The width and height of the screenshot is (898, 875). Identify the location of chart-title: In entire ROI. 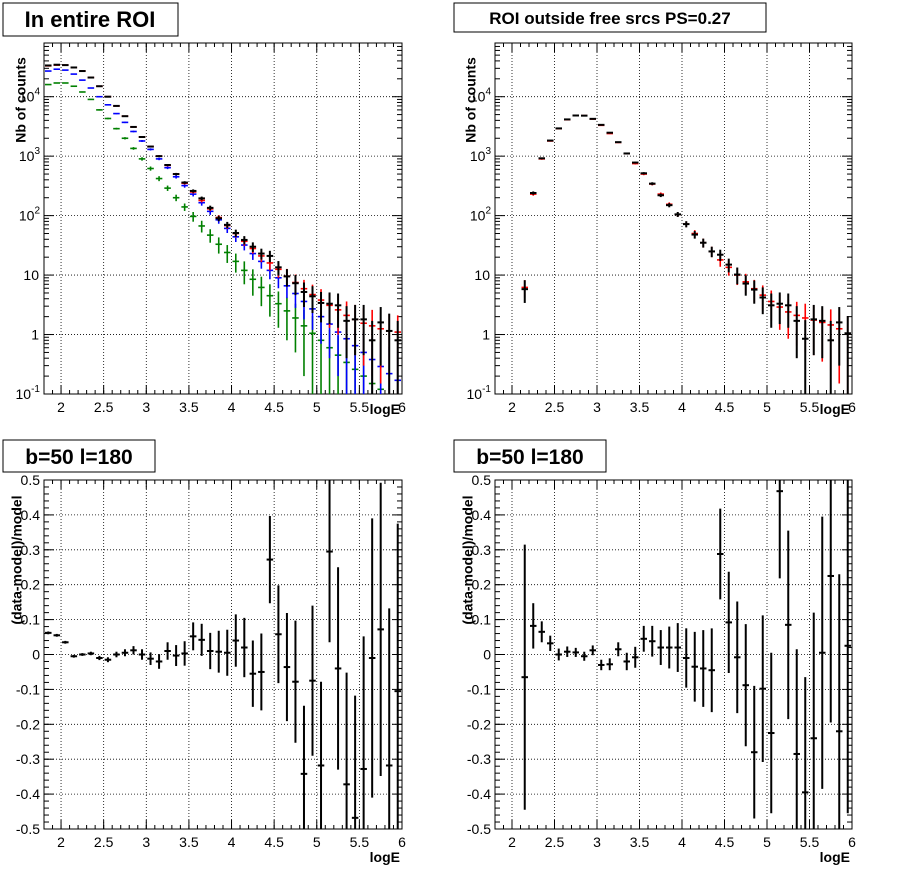
(90, 19).